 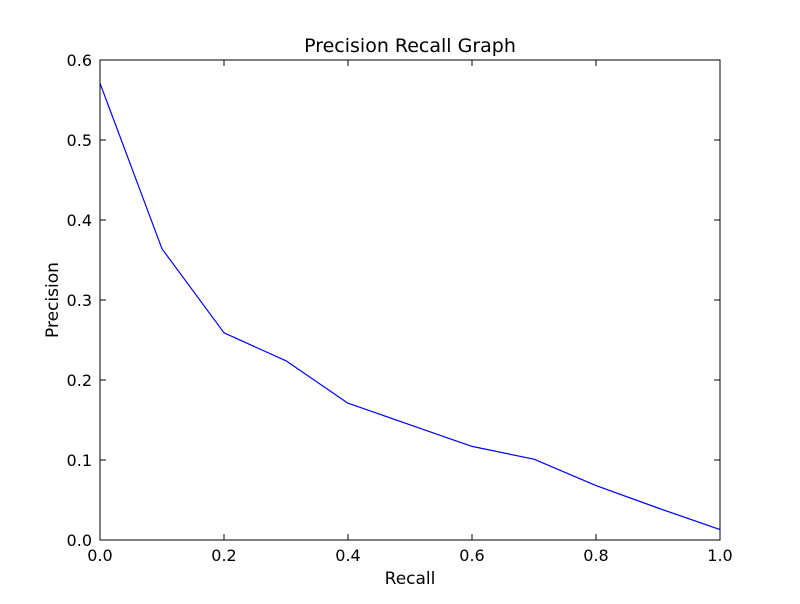 I want to click on x-tick-label: 1.0, so click(x=719, y=555).